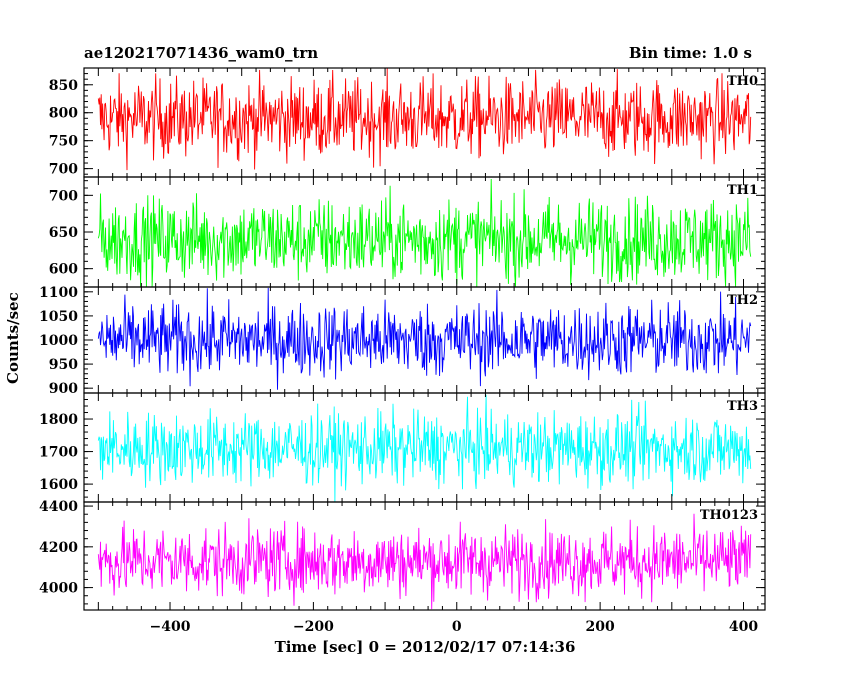 The height and width of the screenshot is (680, 850). I want to click on y-tick-label: 1600, so click(58, 485).